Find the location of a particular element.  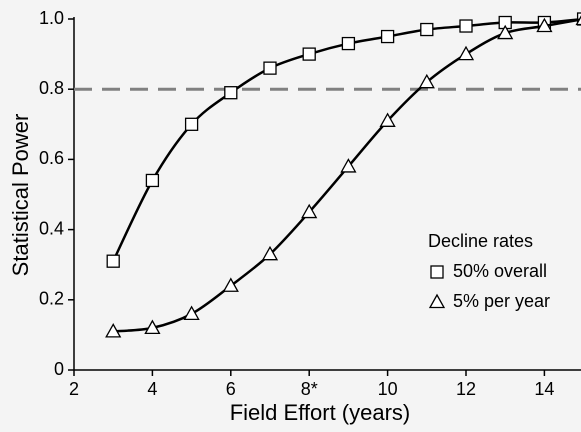

x-tick-label: 2 is located at coordinates (74, 389).